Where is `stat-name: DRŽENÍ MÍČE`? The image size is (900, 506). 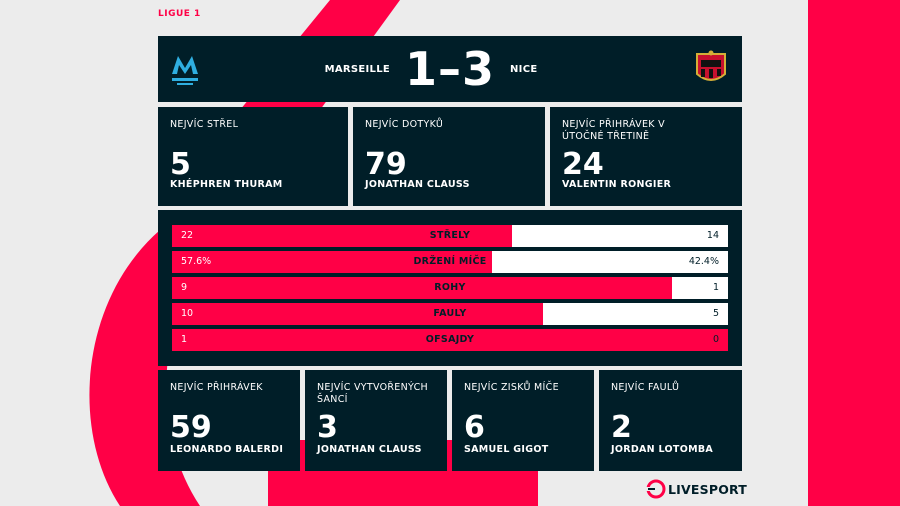 stat-name: DRŽENÍ MÍČE is located at coordinates (450, 261).